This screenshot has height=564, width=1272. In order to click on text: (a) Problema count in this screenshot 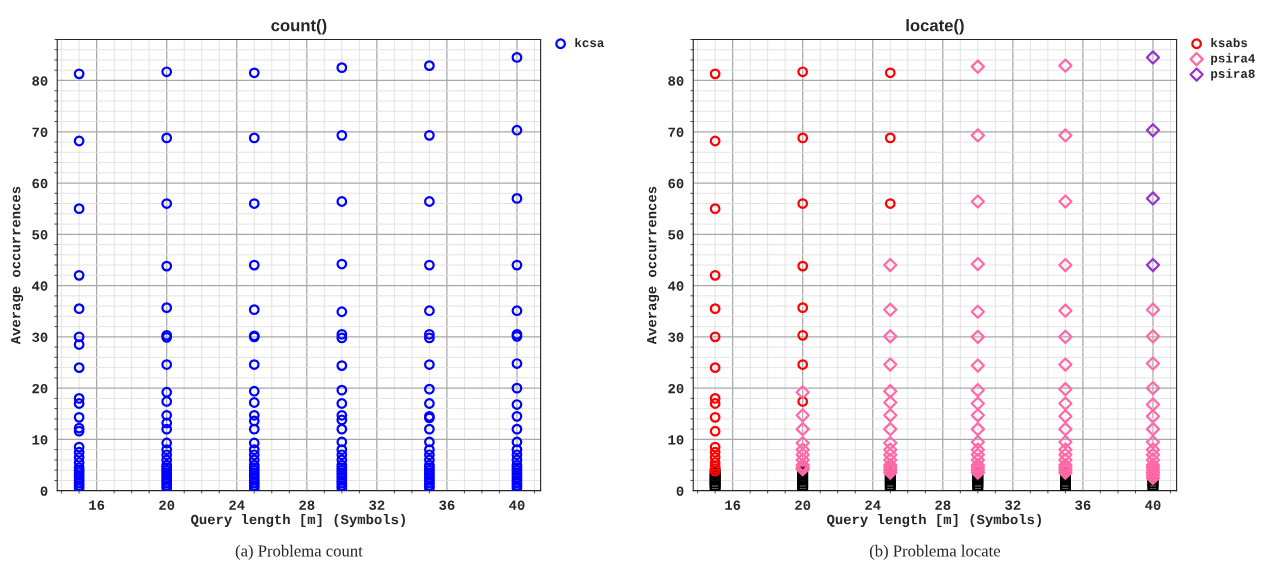, I will do `click(299, 552)`.